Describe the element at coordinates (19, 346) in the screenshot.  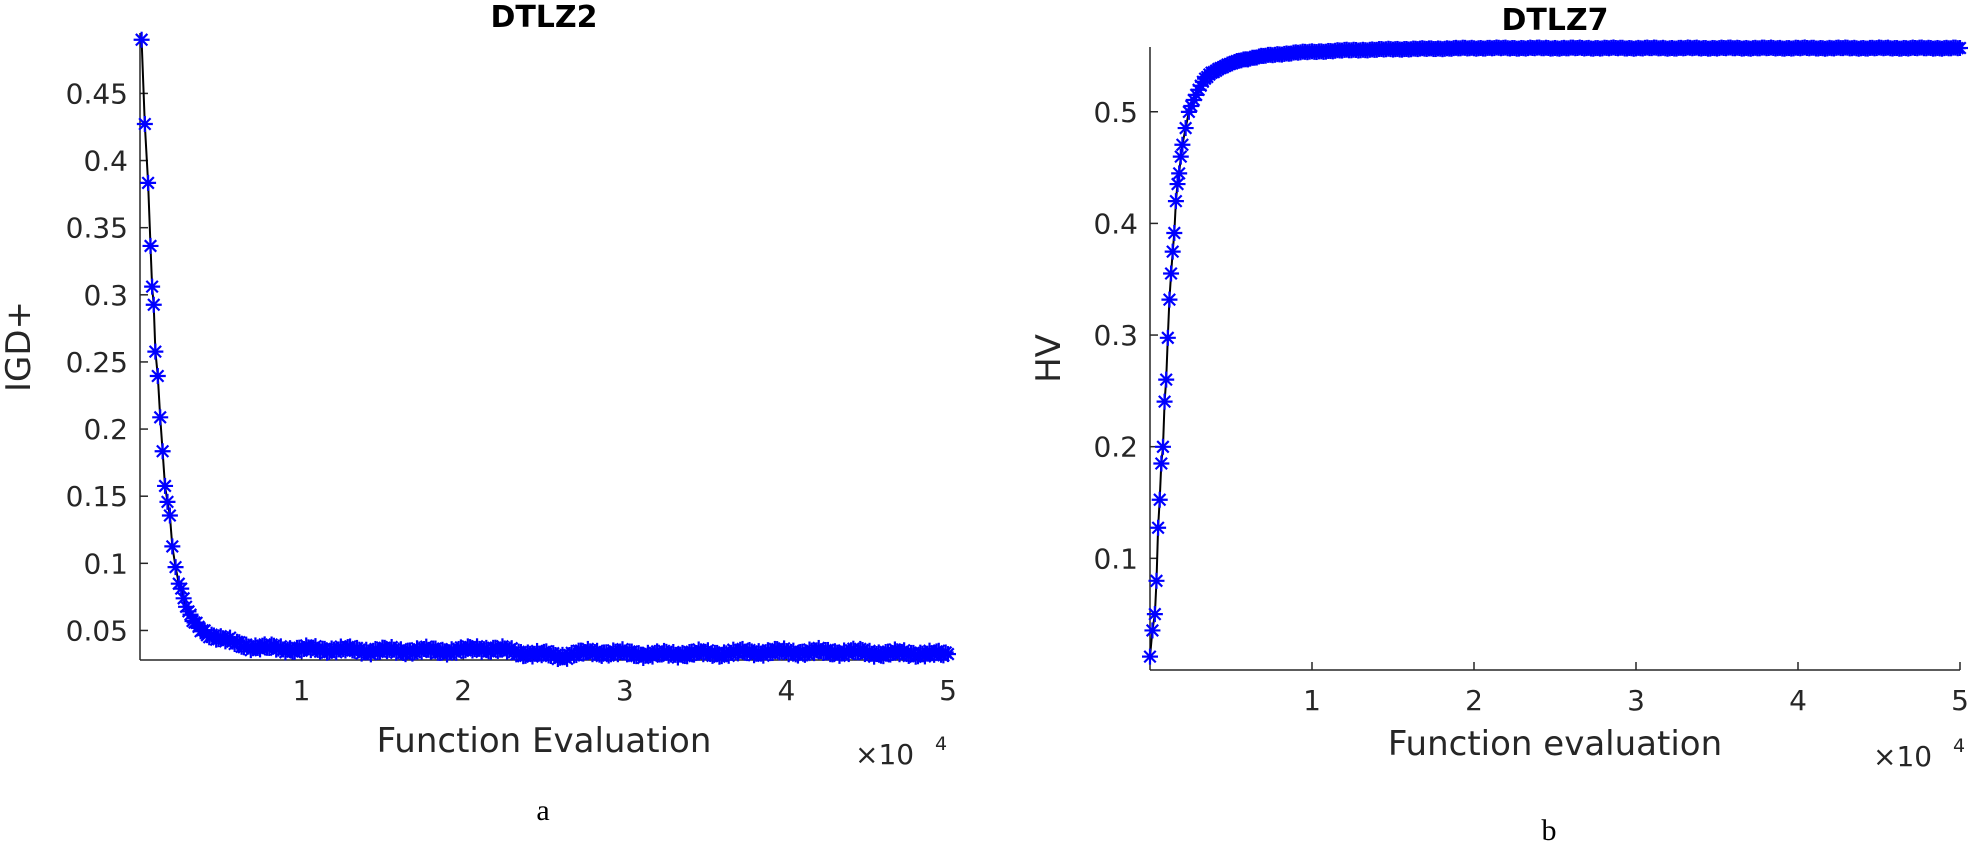
I see `y-axis-label: IGD+` at that location.